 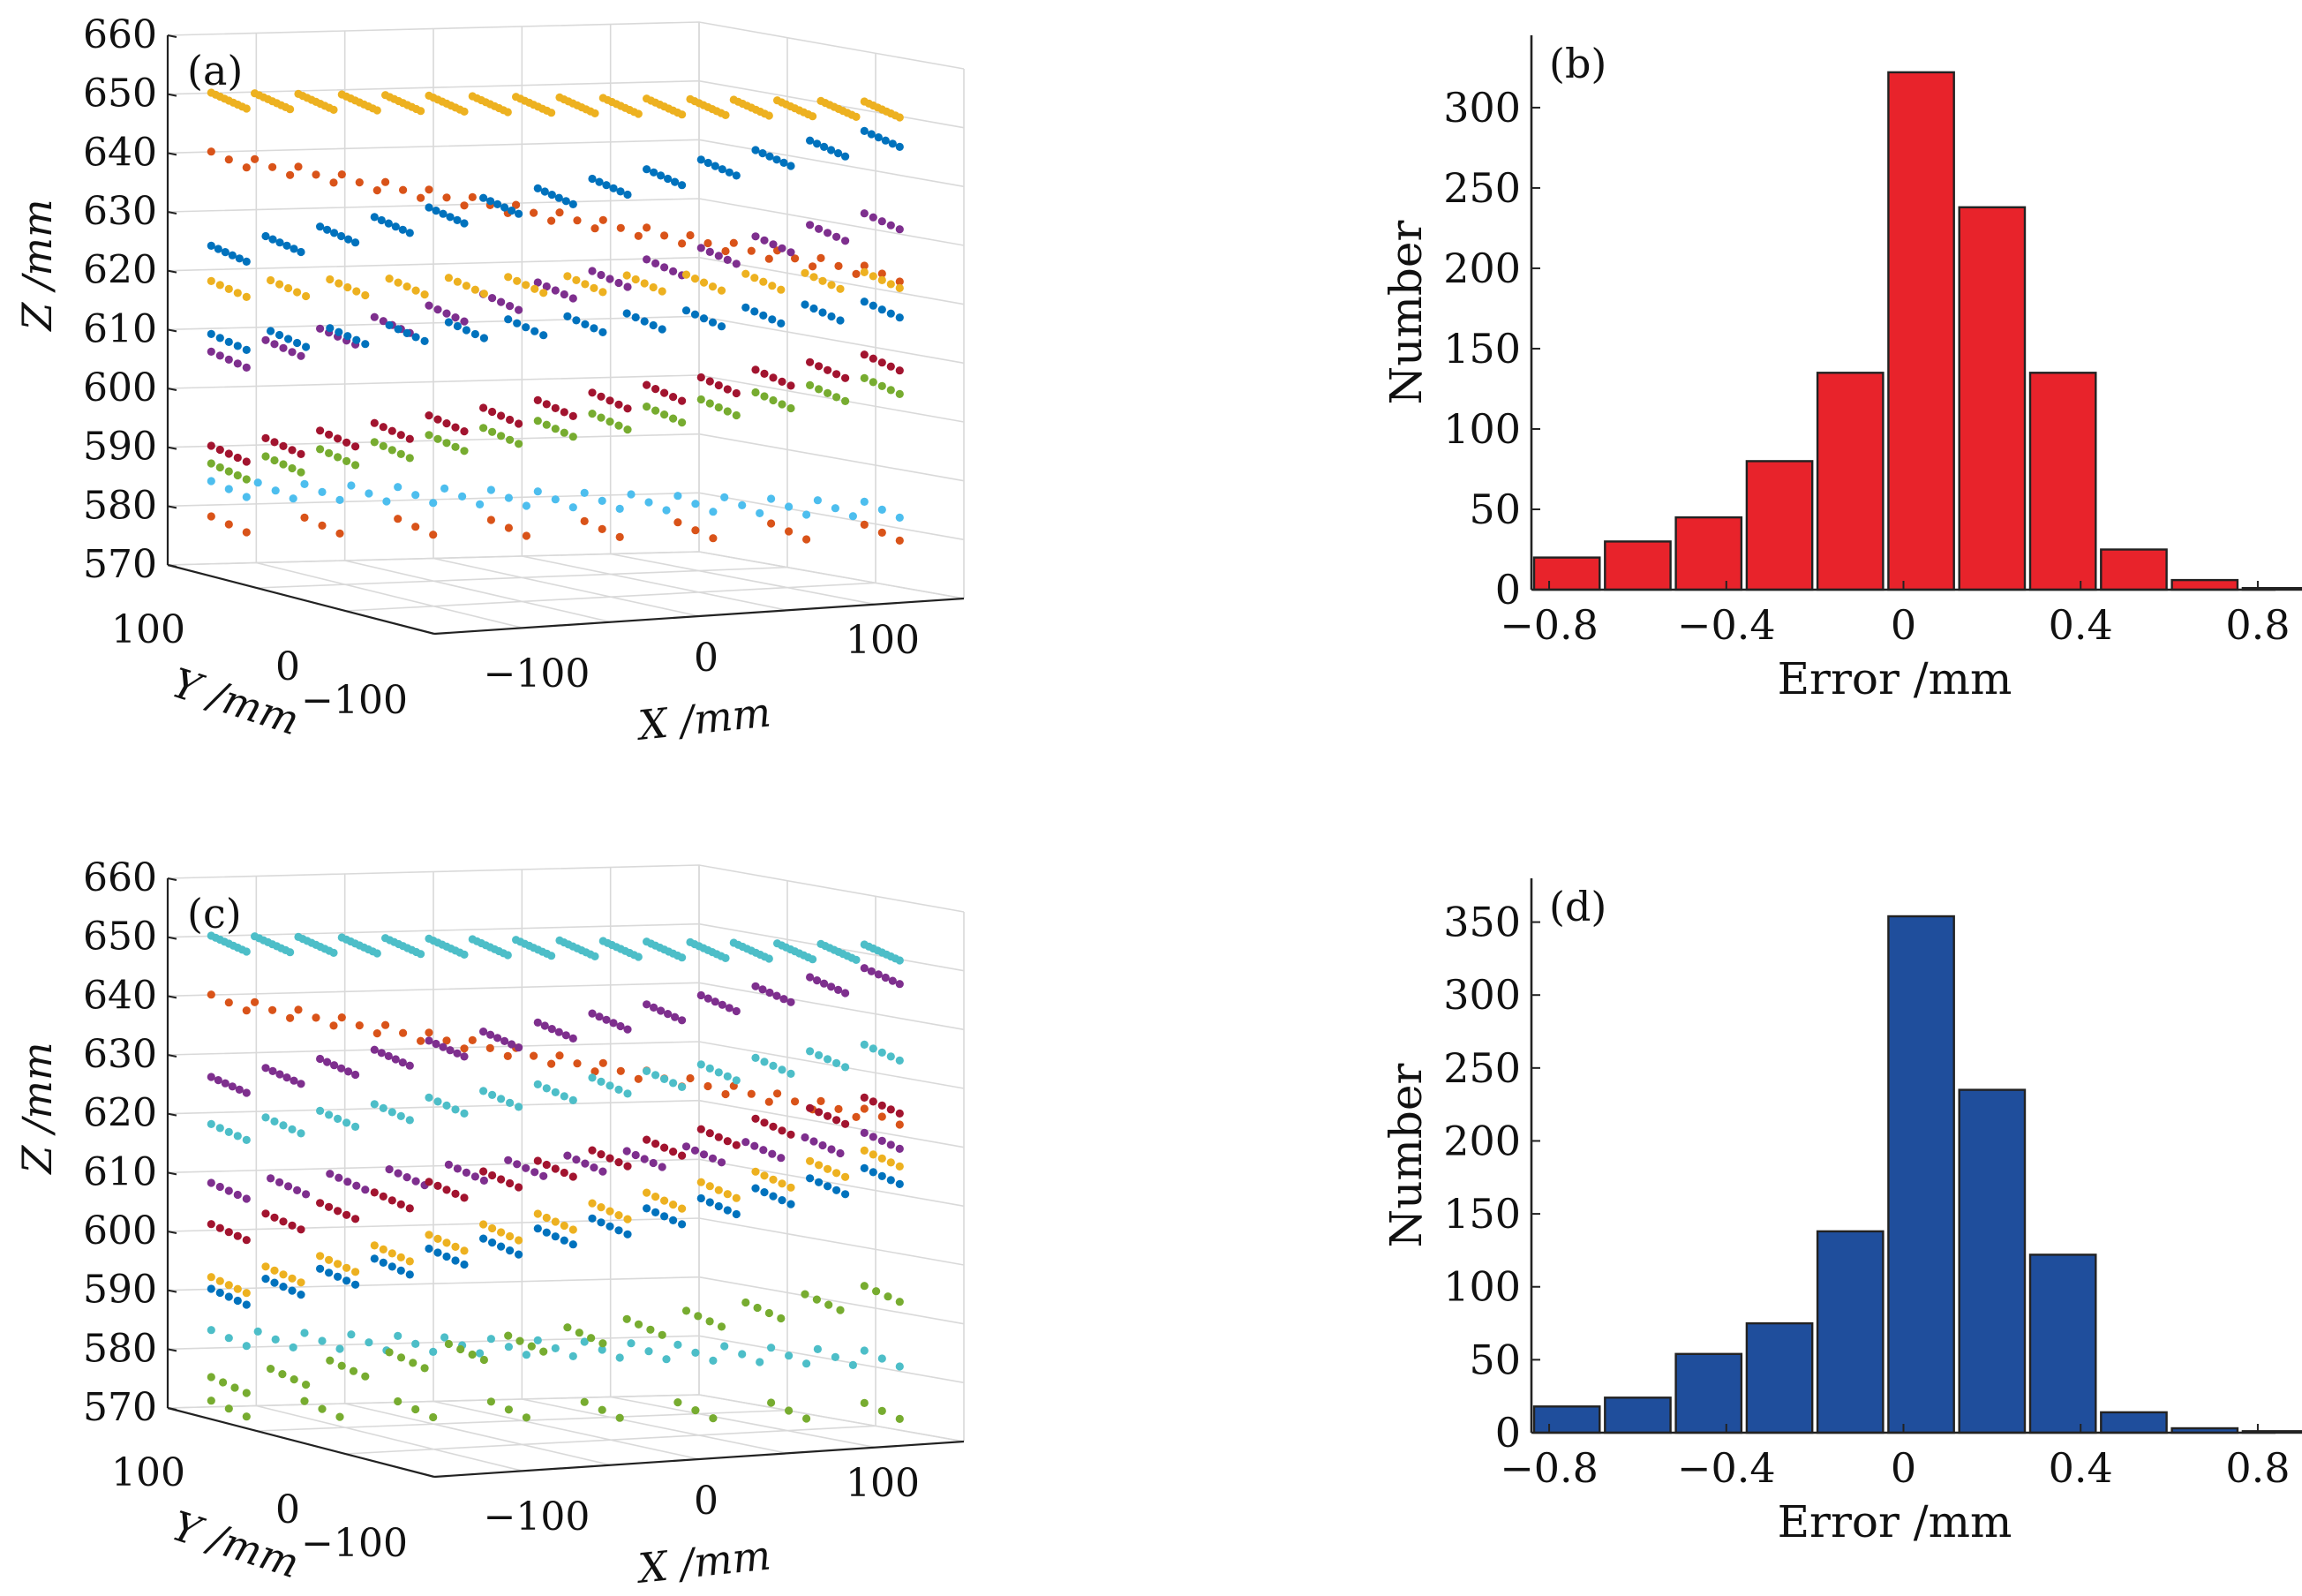 I want to click on y-axis-label: Number, so click(x=1406, y=1155).